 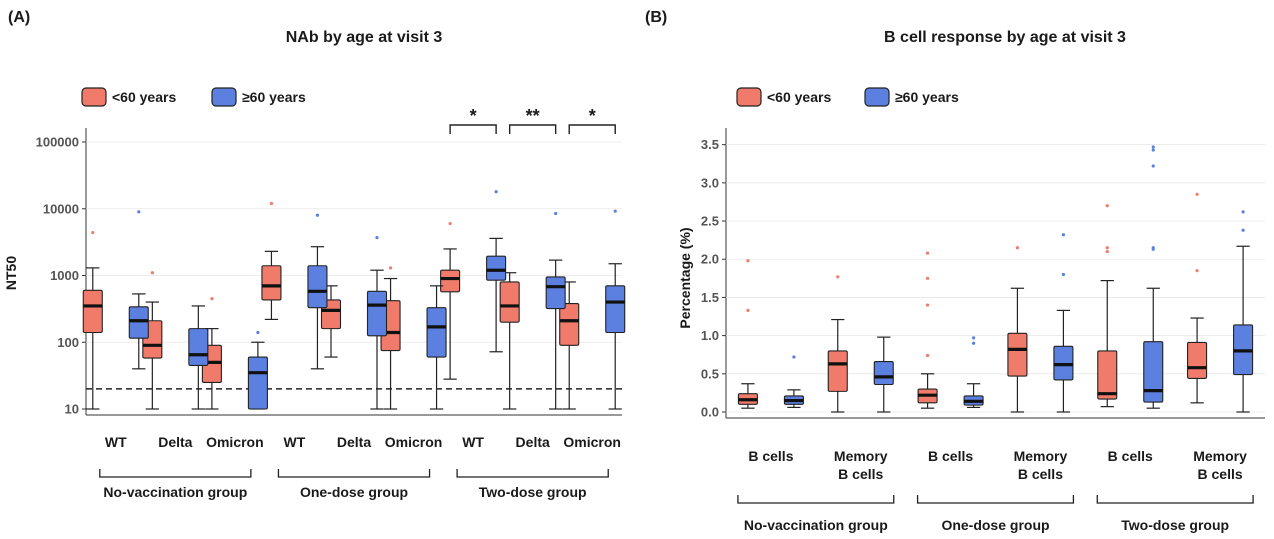 I want to click on panel-a-y-axis-label: NT50, so click(x=11, y=273).